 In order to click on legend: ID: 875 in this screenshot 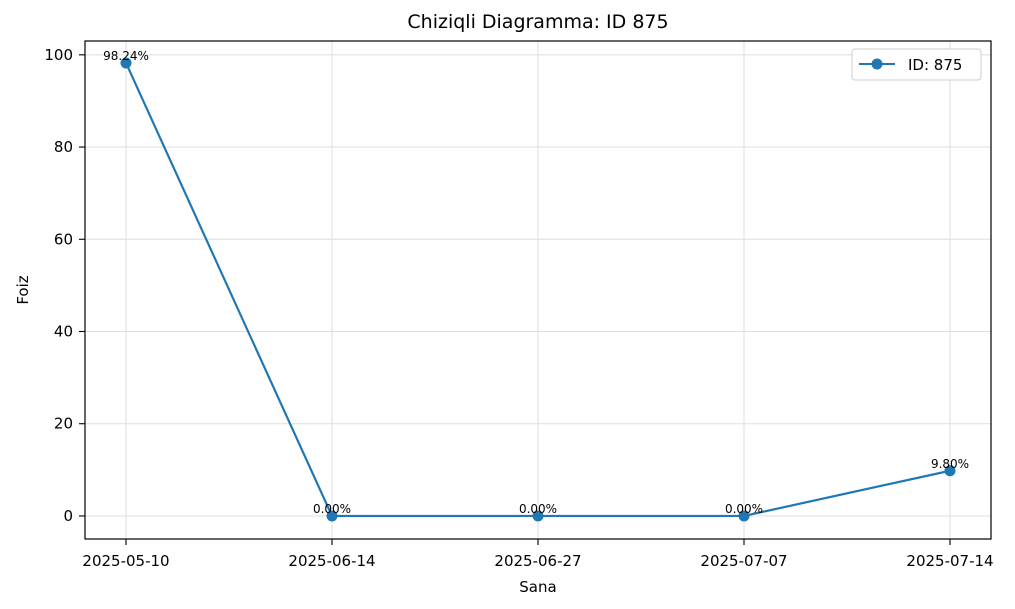, I will do `click(916, 64)`.